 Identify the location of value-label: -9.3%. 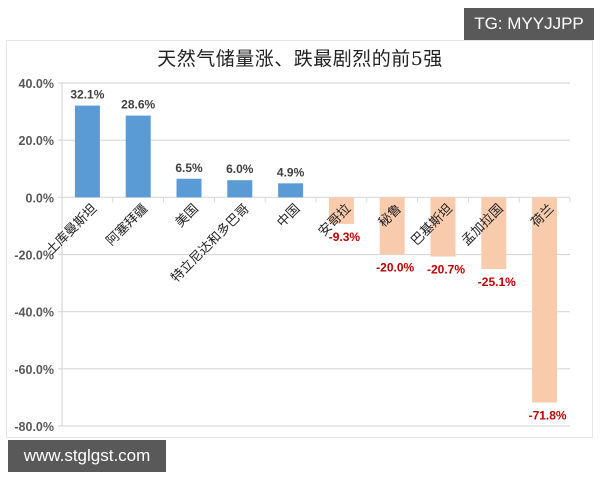
(345, 237).